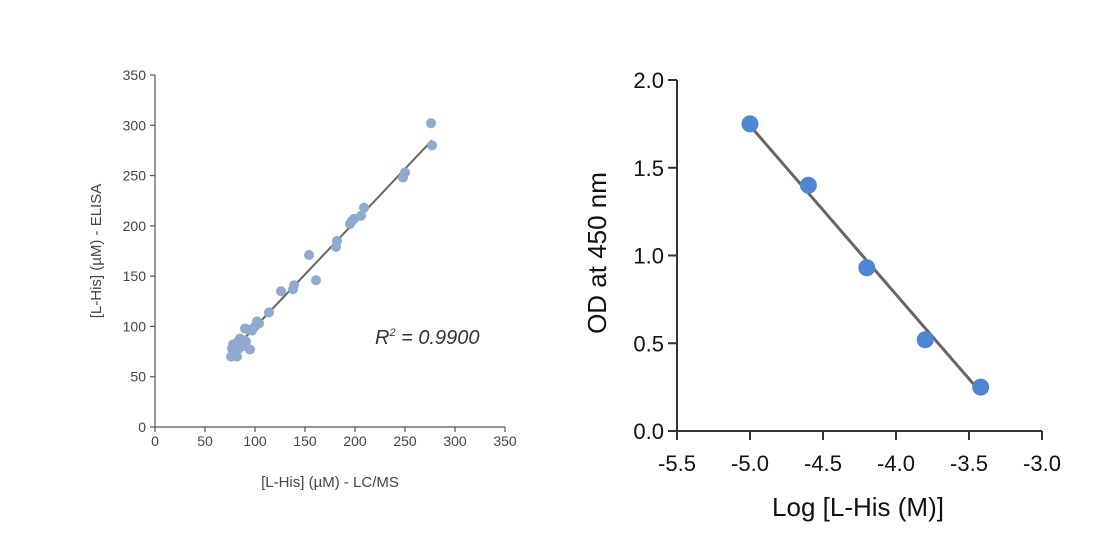  I want to click on c1-x-axis-label: Log [L-His (M)], so click(858, 507).